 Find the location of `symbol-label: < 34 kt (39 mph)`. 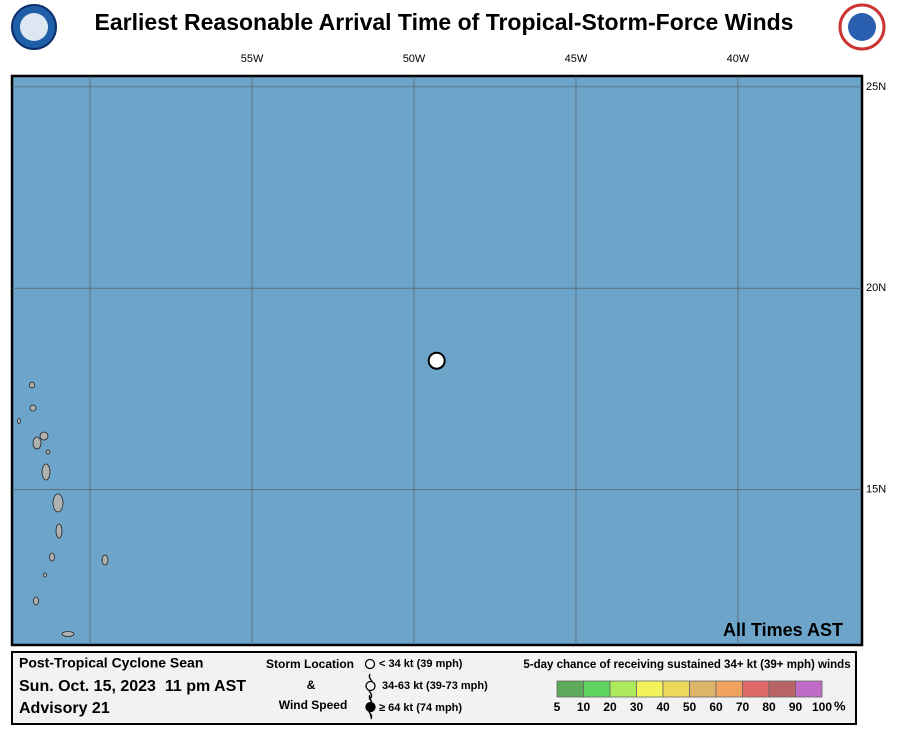

symbol-label: < 34 kt (39 mph) is located at coordinates (421, 664).